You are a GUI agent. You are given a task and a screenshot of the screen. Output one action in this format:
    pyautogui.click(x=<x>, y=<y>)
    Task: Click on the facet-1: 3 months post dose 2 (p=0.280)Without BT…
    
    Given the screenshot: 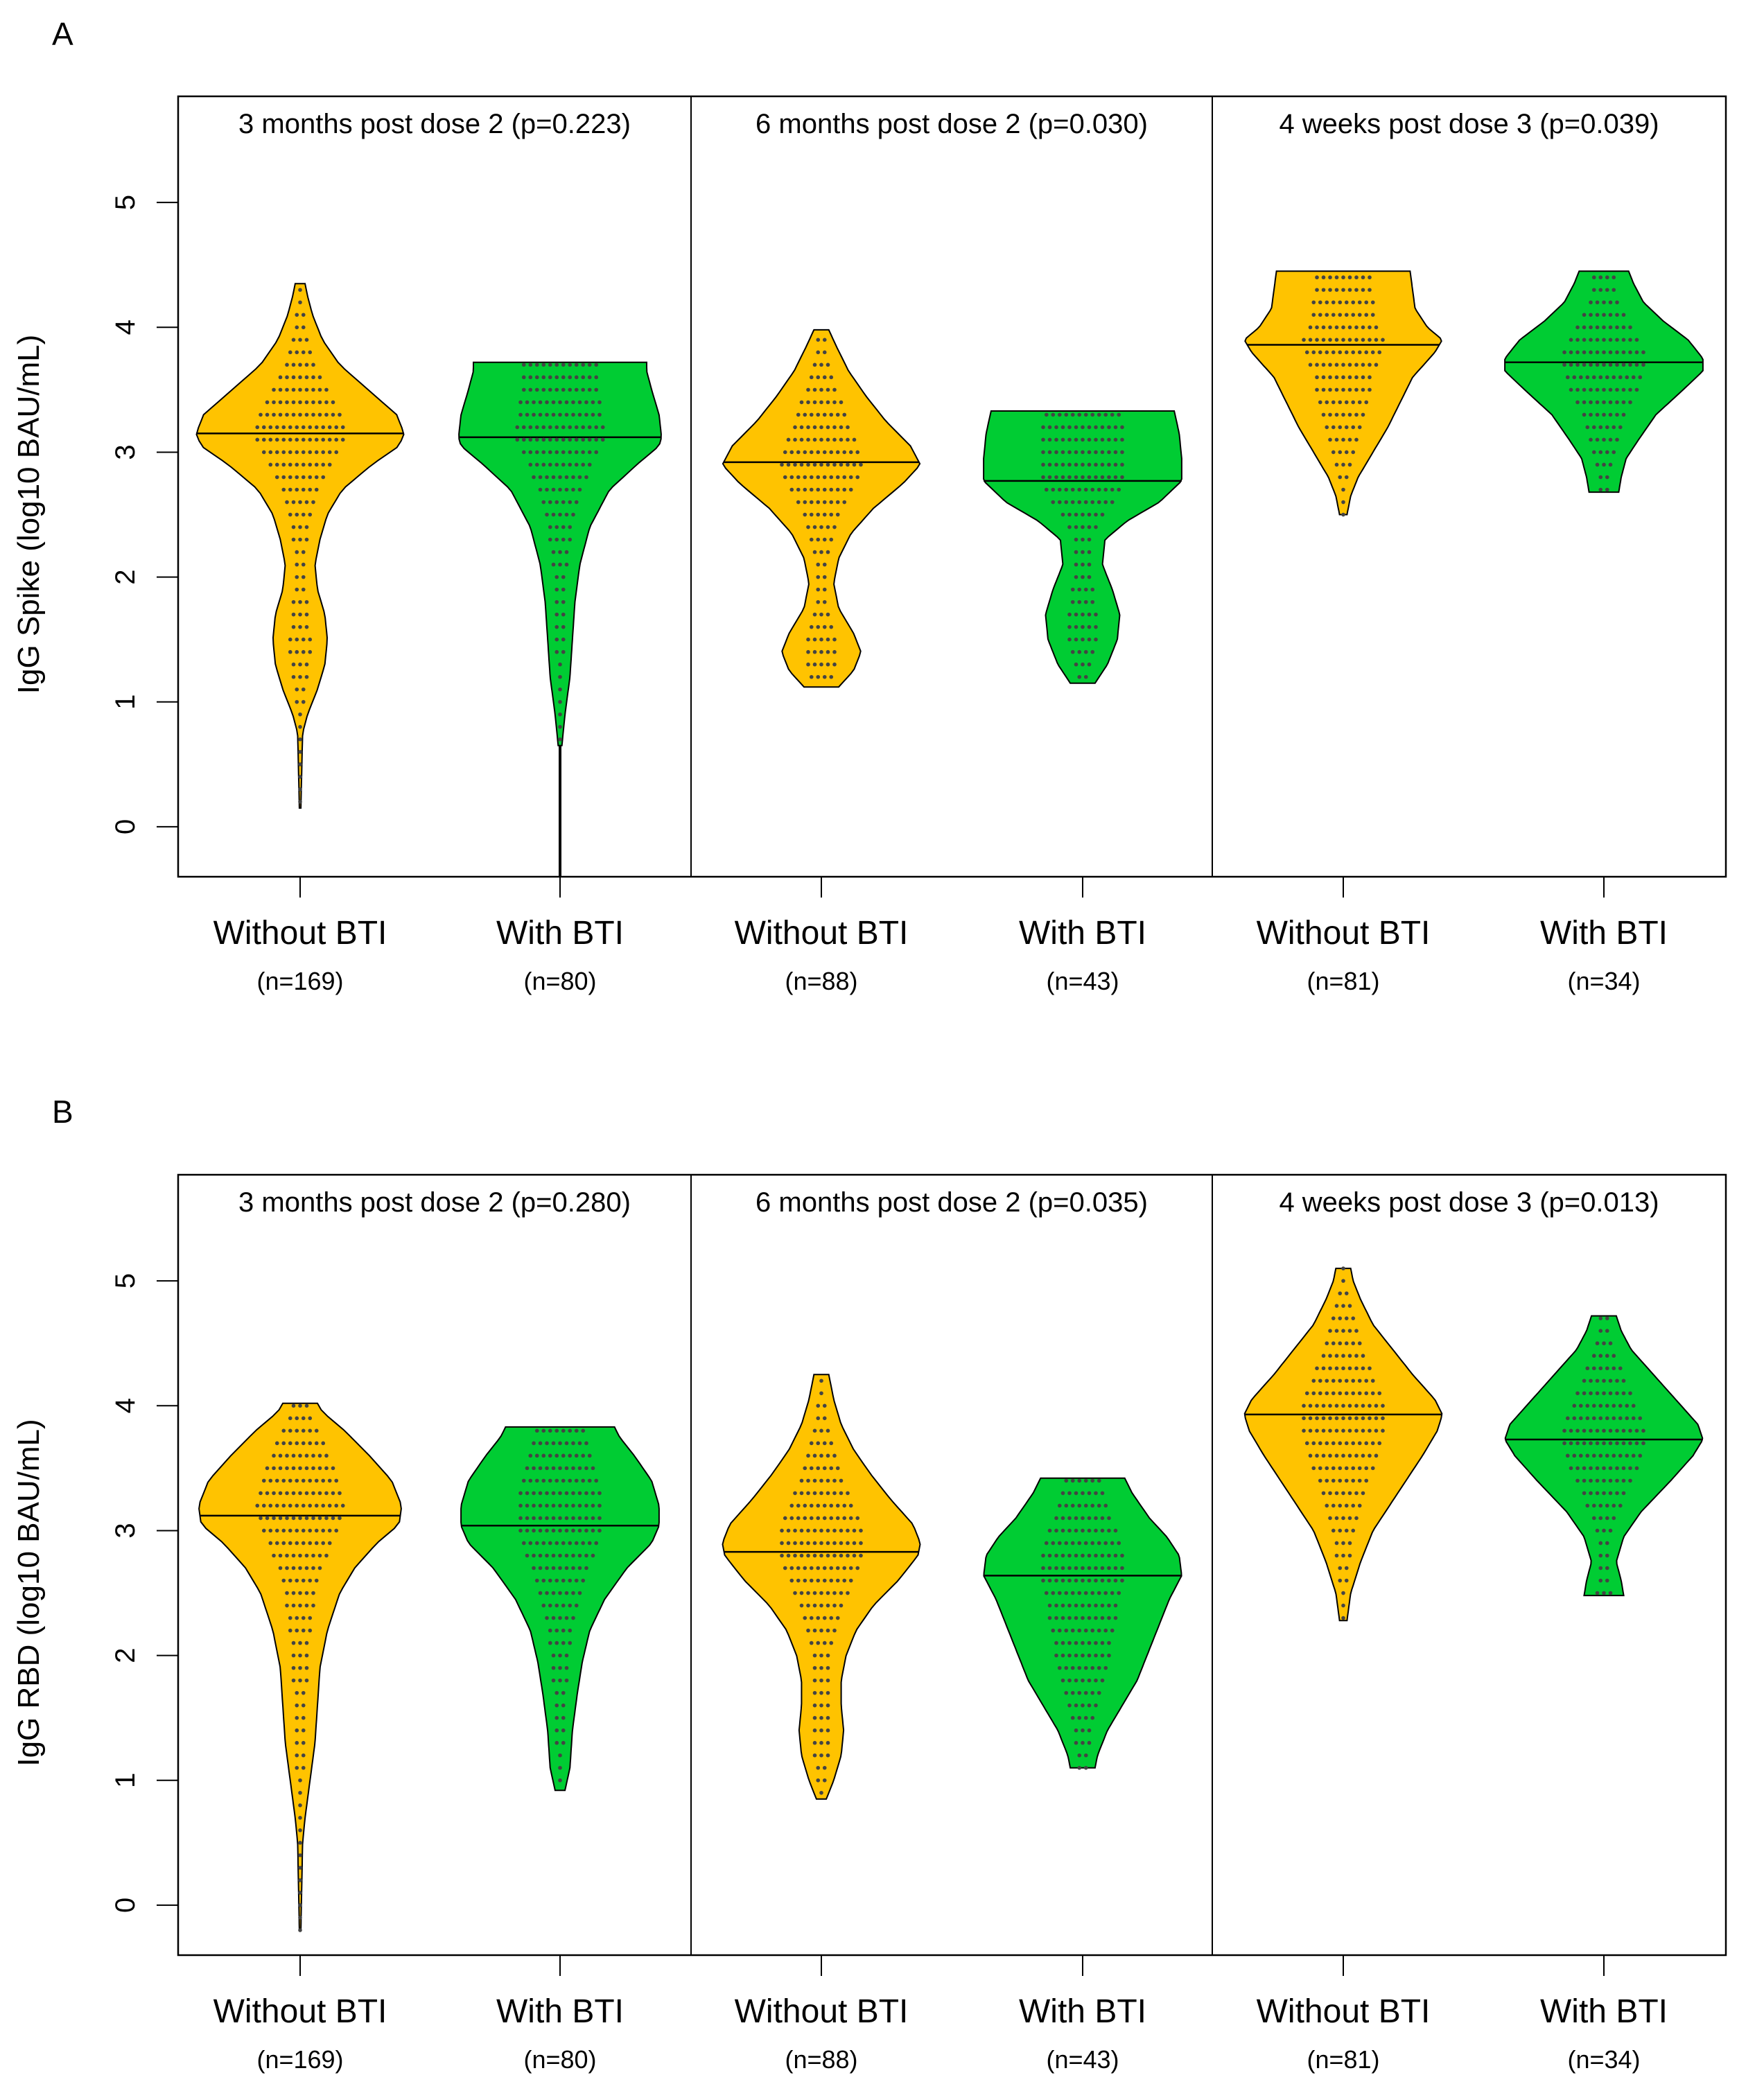 What is the action you would take?
    pyautogui.click(x=429, y=1630)
    